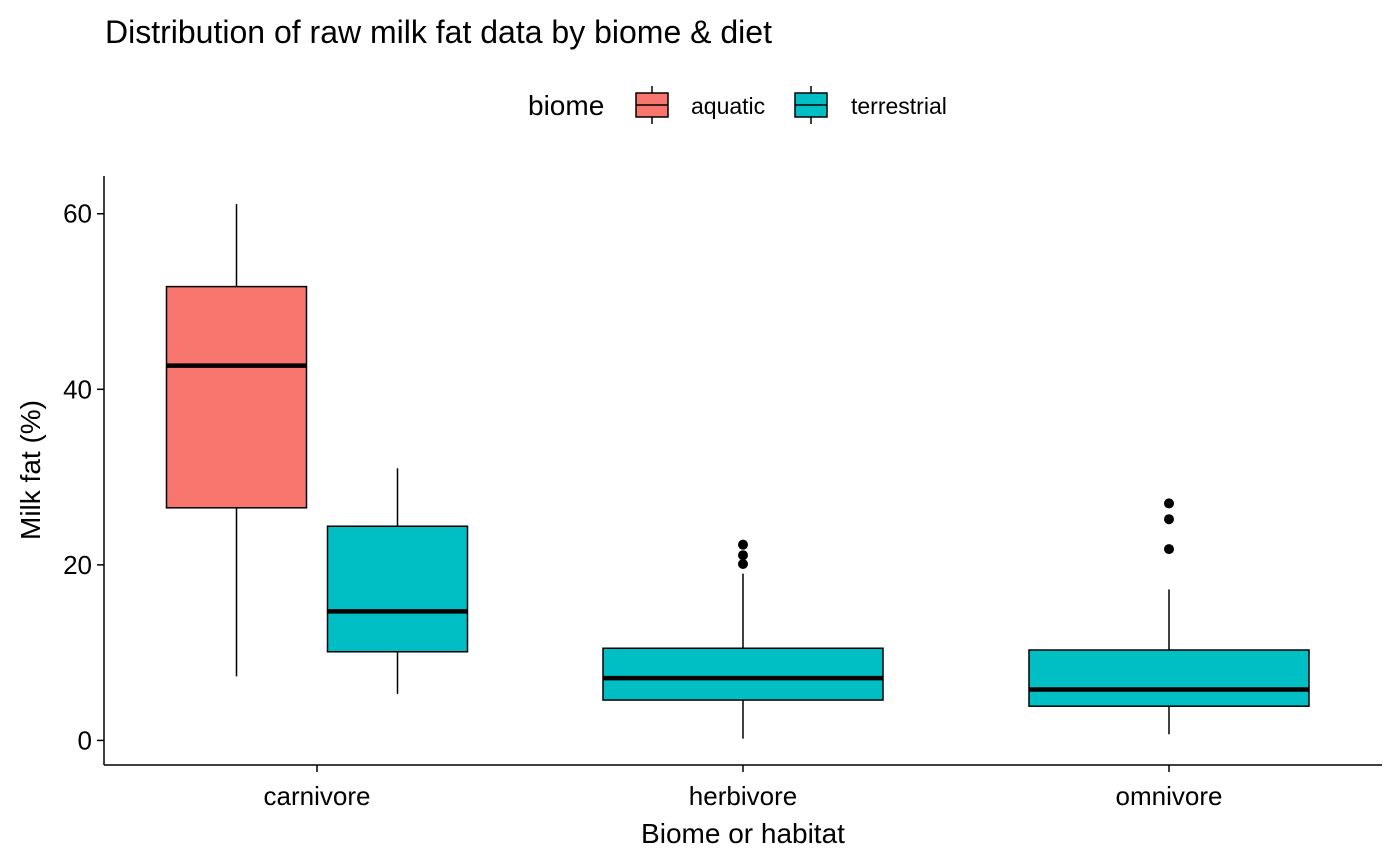 The height and width of the screenshot is (865, 1400). Describe the element at coordinates (743, 833) in the screenshot. I see `x-axis-title: Biome or habitat` at that location.